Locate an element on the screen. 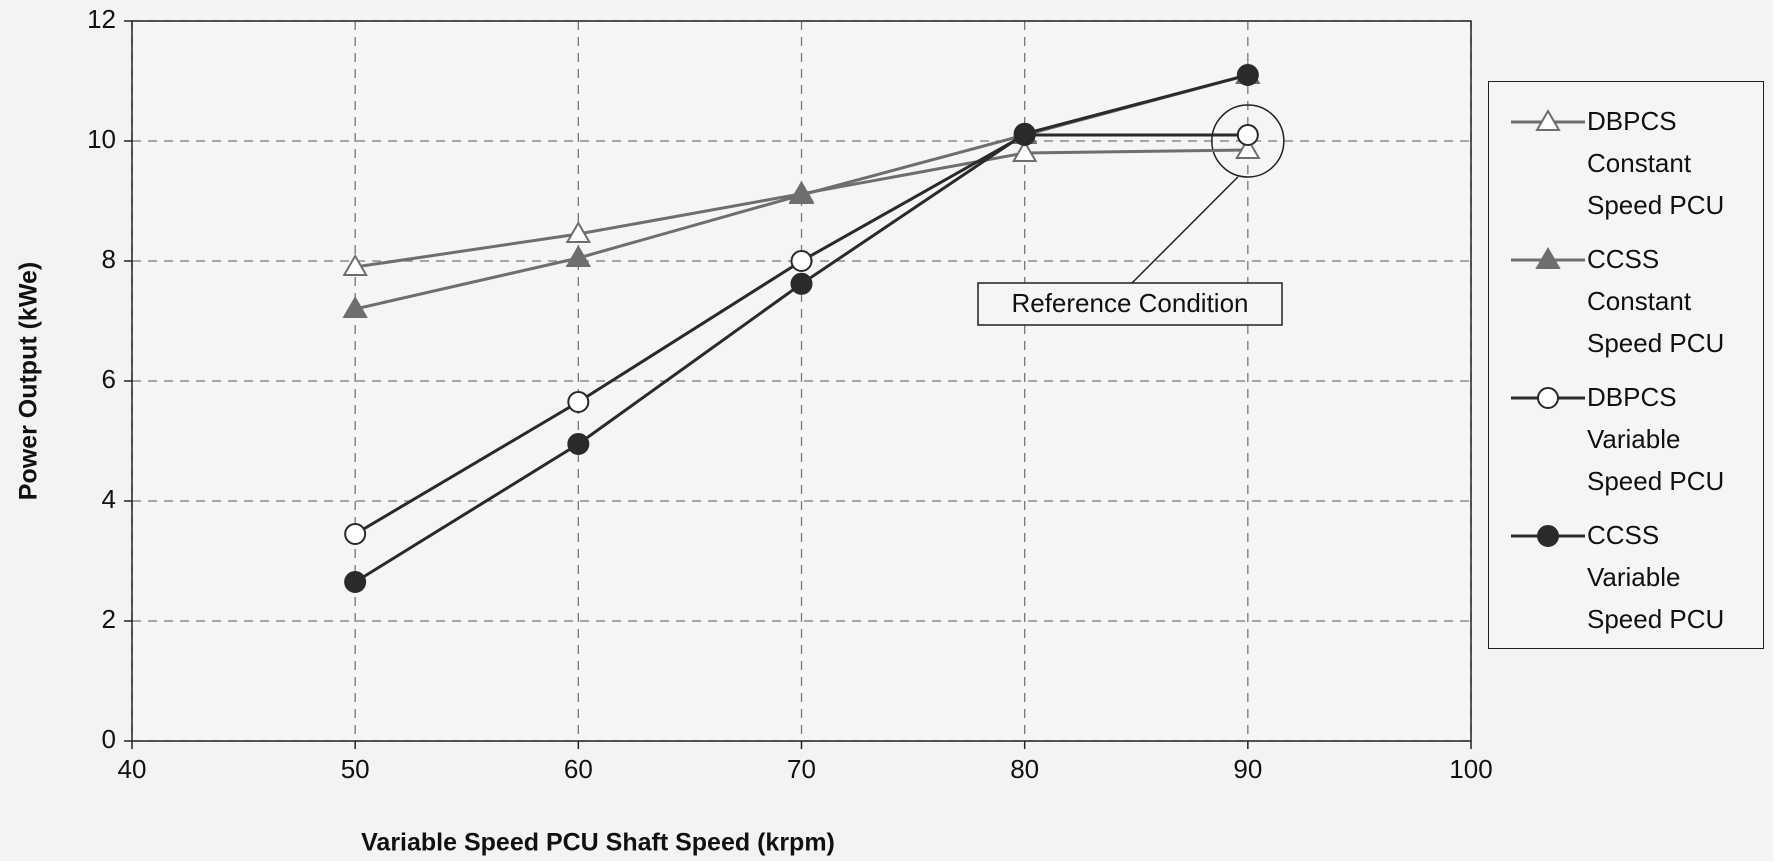 The width and height of the screenshot is (1773, 861). legend-item: DBPCS Constant Speed PCU is located at coordinates (1624, 165).